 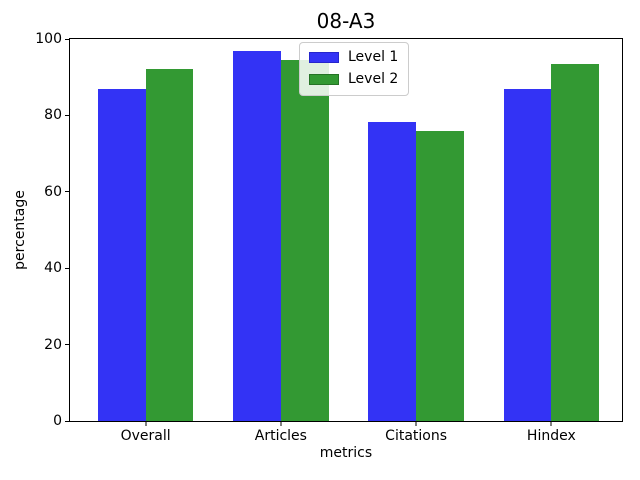 What do you see at coordinates (53, 115) in the screenshot?
I see `y-tick-label: 80` at bounding box center [53, 115].